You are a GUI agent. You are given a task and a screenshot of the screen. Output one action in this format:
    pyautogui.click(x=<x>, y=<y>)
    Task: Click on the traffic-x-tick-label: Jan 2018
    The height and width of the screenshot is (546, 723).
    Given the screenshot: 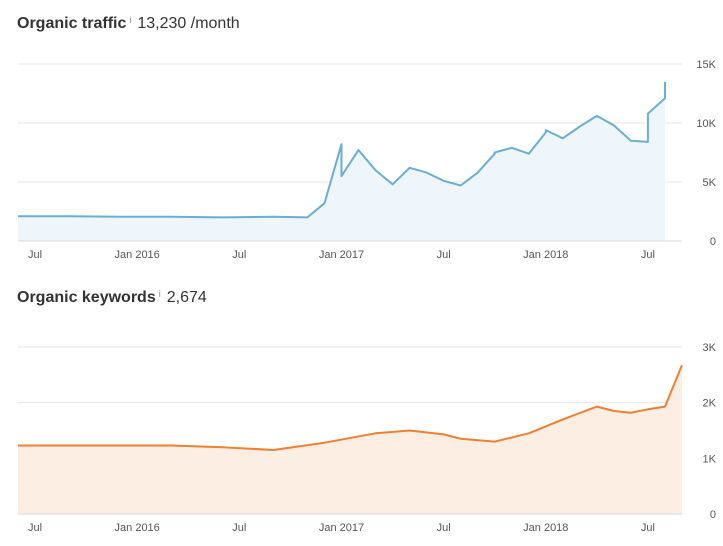 What is the action you would take?
    pyautogui.click(x=545, y=255)
    